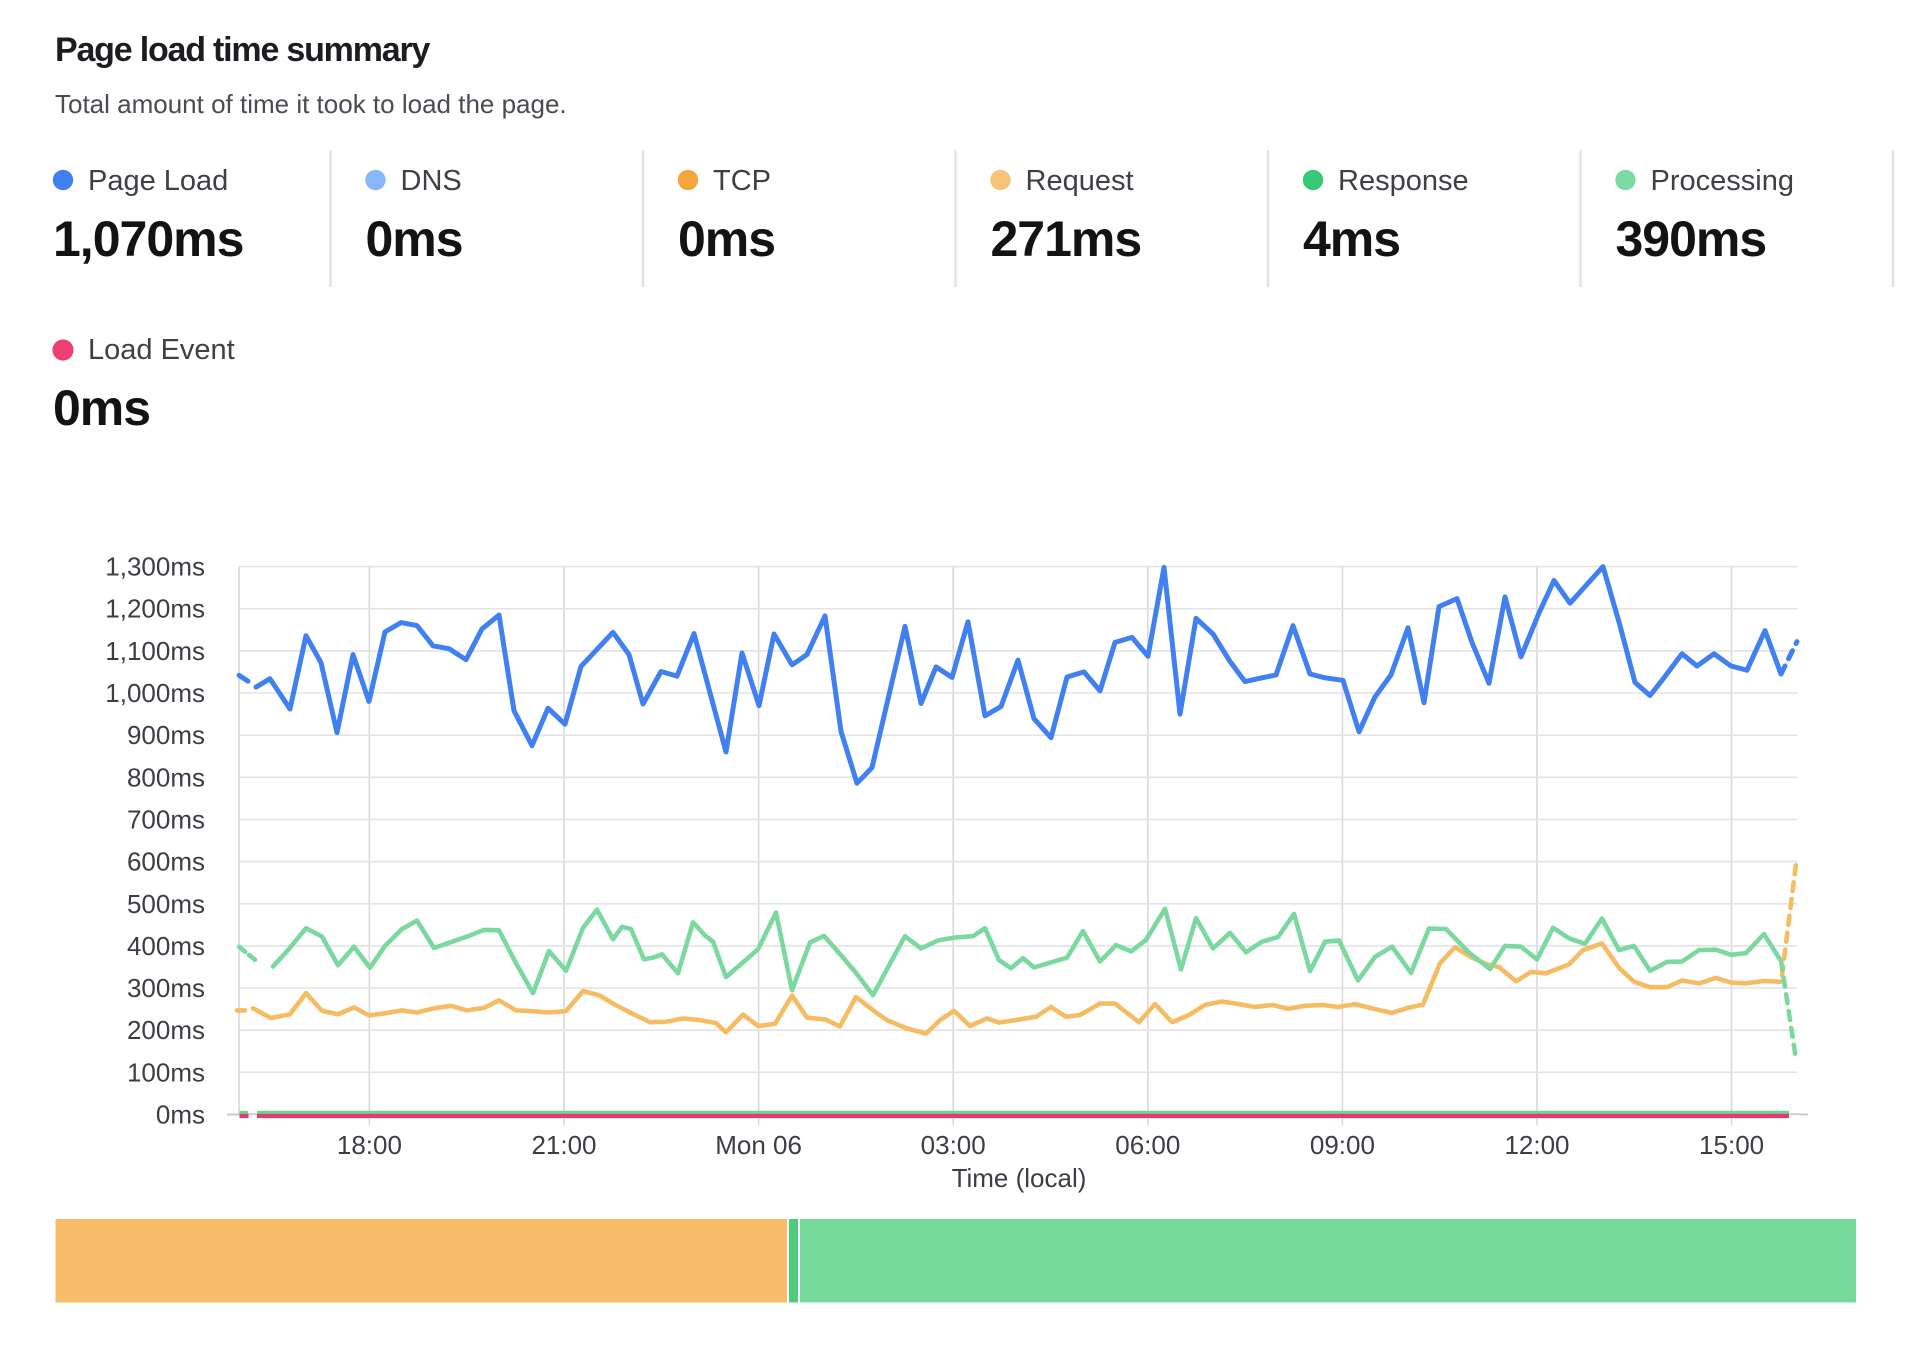 The image size is (1910, 1357). Describe the element at coordinates (563, 1145) in the screenshot. I see `svg-text: 21:00` at that location.